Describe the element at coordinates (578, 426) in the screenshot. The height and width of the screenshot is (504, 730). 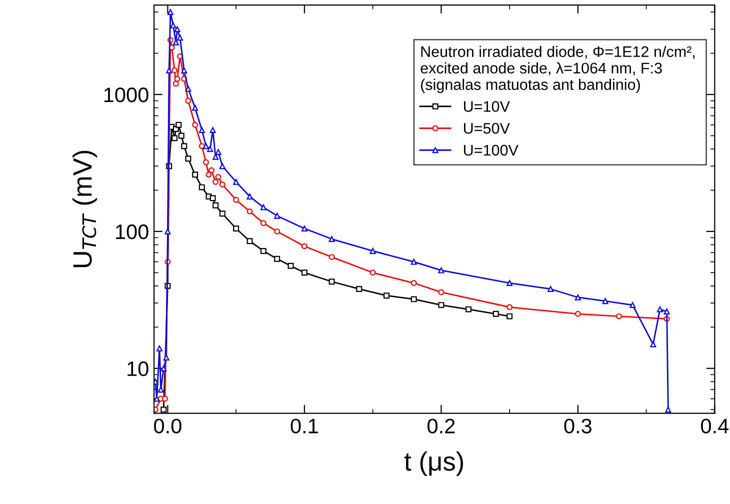
I see `x-tick-label: 0.3` at that location.